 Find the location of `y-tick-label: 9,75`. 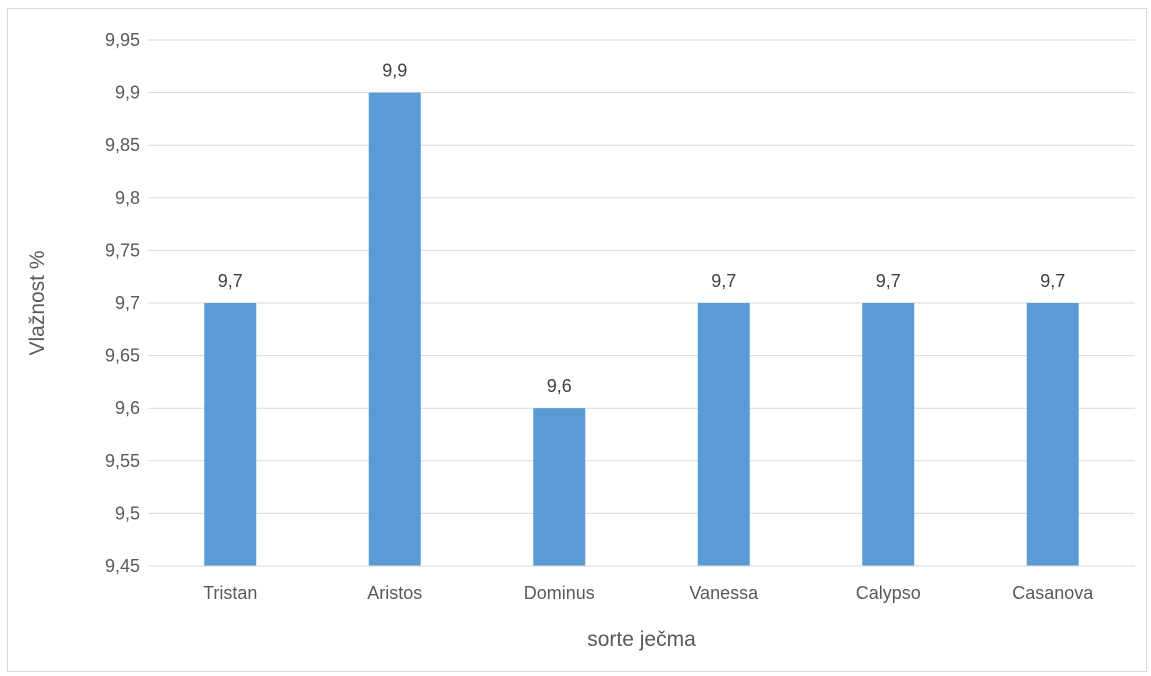

y-tick-label: 9,75 is located at coordinates (122, 250).